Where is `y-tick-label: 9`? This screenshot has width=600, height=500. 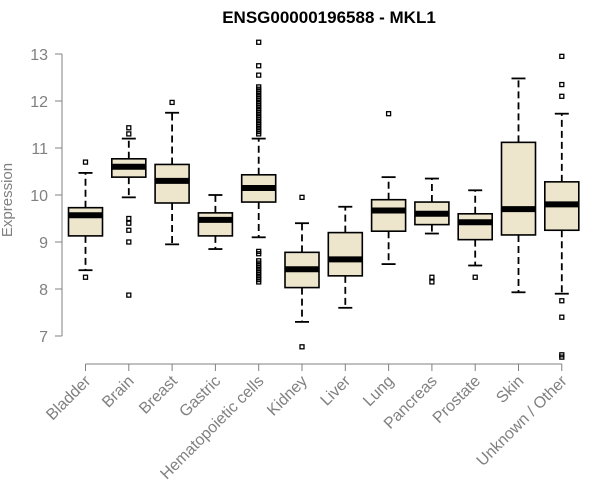
y-tick-label: 9 is located at coordinates (43, 243).